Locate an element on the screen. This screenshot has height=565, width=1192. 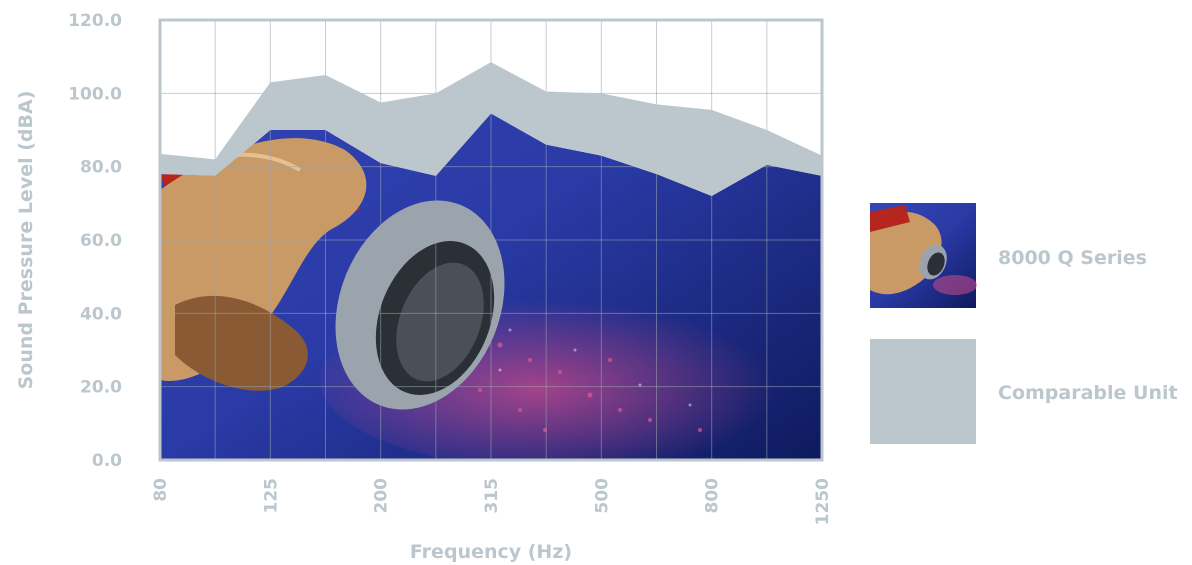
legend-swatch-8000q is located at coordinates (923, 255).